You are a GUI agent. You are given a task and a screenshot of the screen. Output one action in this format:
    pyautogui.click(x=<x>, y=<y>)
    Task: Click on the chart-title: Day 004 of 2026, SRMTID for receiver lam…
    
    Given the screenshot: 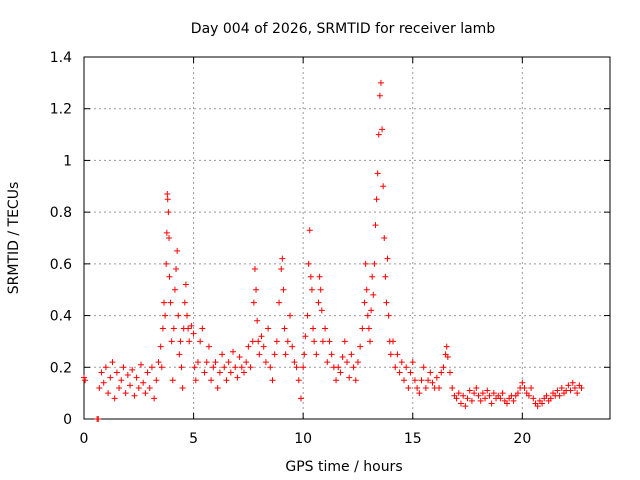 What is the action you would take?
    pyautogui.click(x=343, y=29)
    